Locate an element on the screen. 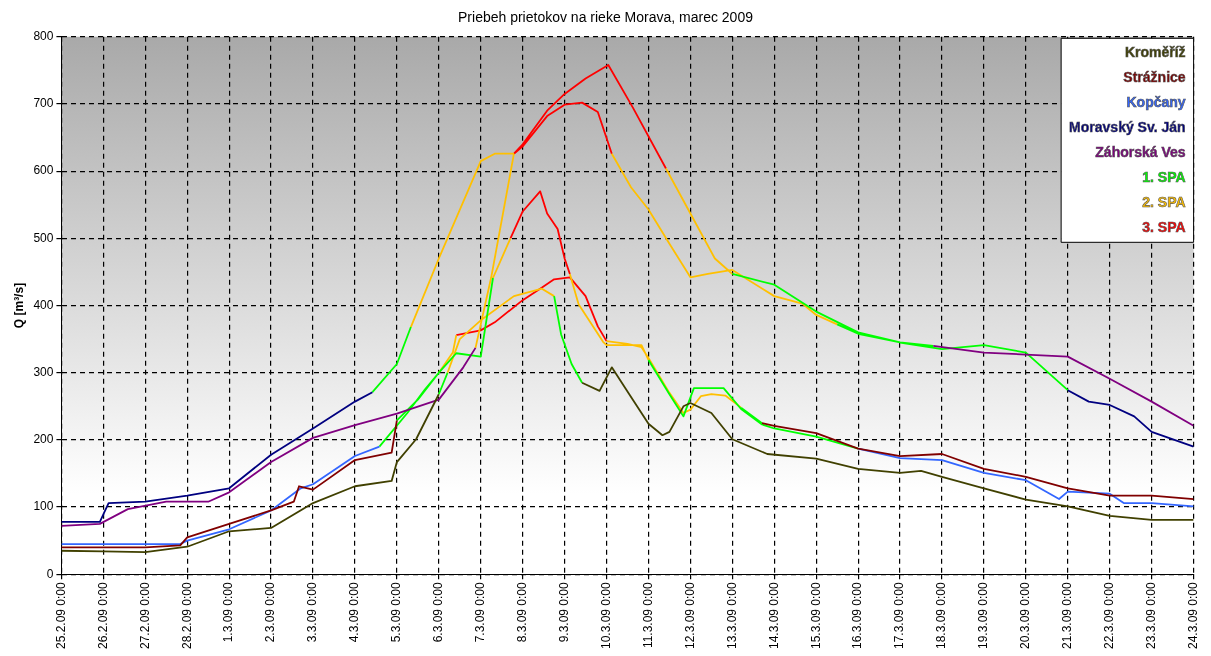 The height and width of the screenshot is (656, 1211). y-tick-label: 100 is located at coordinates (43, 506).